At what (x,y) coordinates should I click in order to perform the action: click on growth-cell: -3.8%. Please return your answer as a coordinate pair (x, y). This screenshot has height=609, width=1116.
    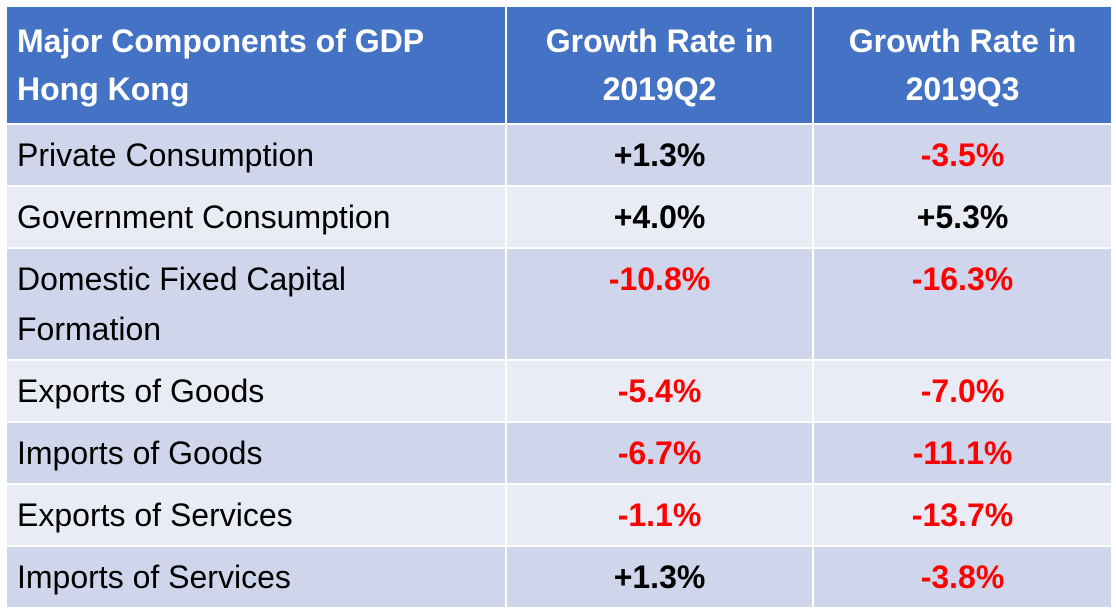
    Looking at the image, I should click on (962, 577).